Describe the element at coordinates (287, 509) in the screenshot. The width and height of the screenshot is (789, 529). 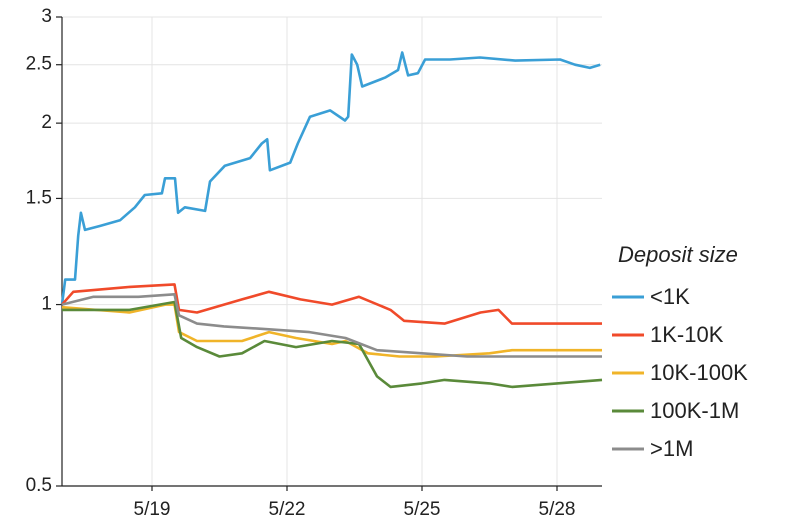
I see `x-tick-label: 5/22` at that location.